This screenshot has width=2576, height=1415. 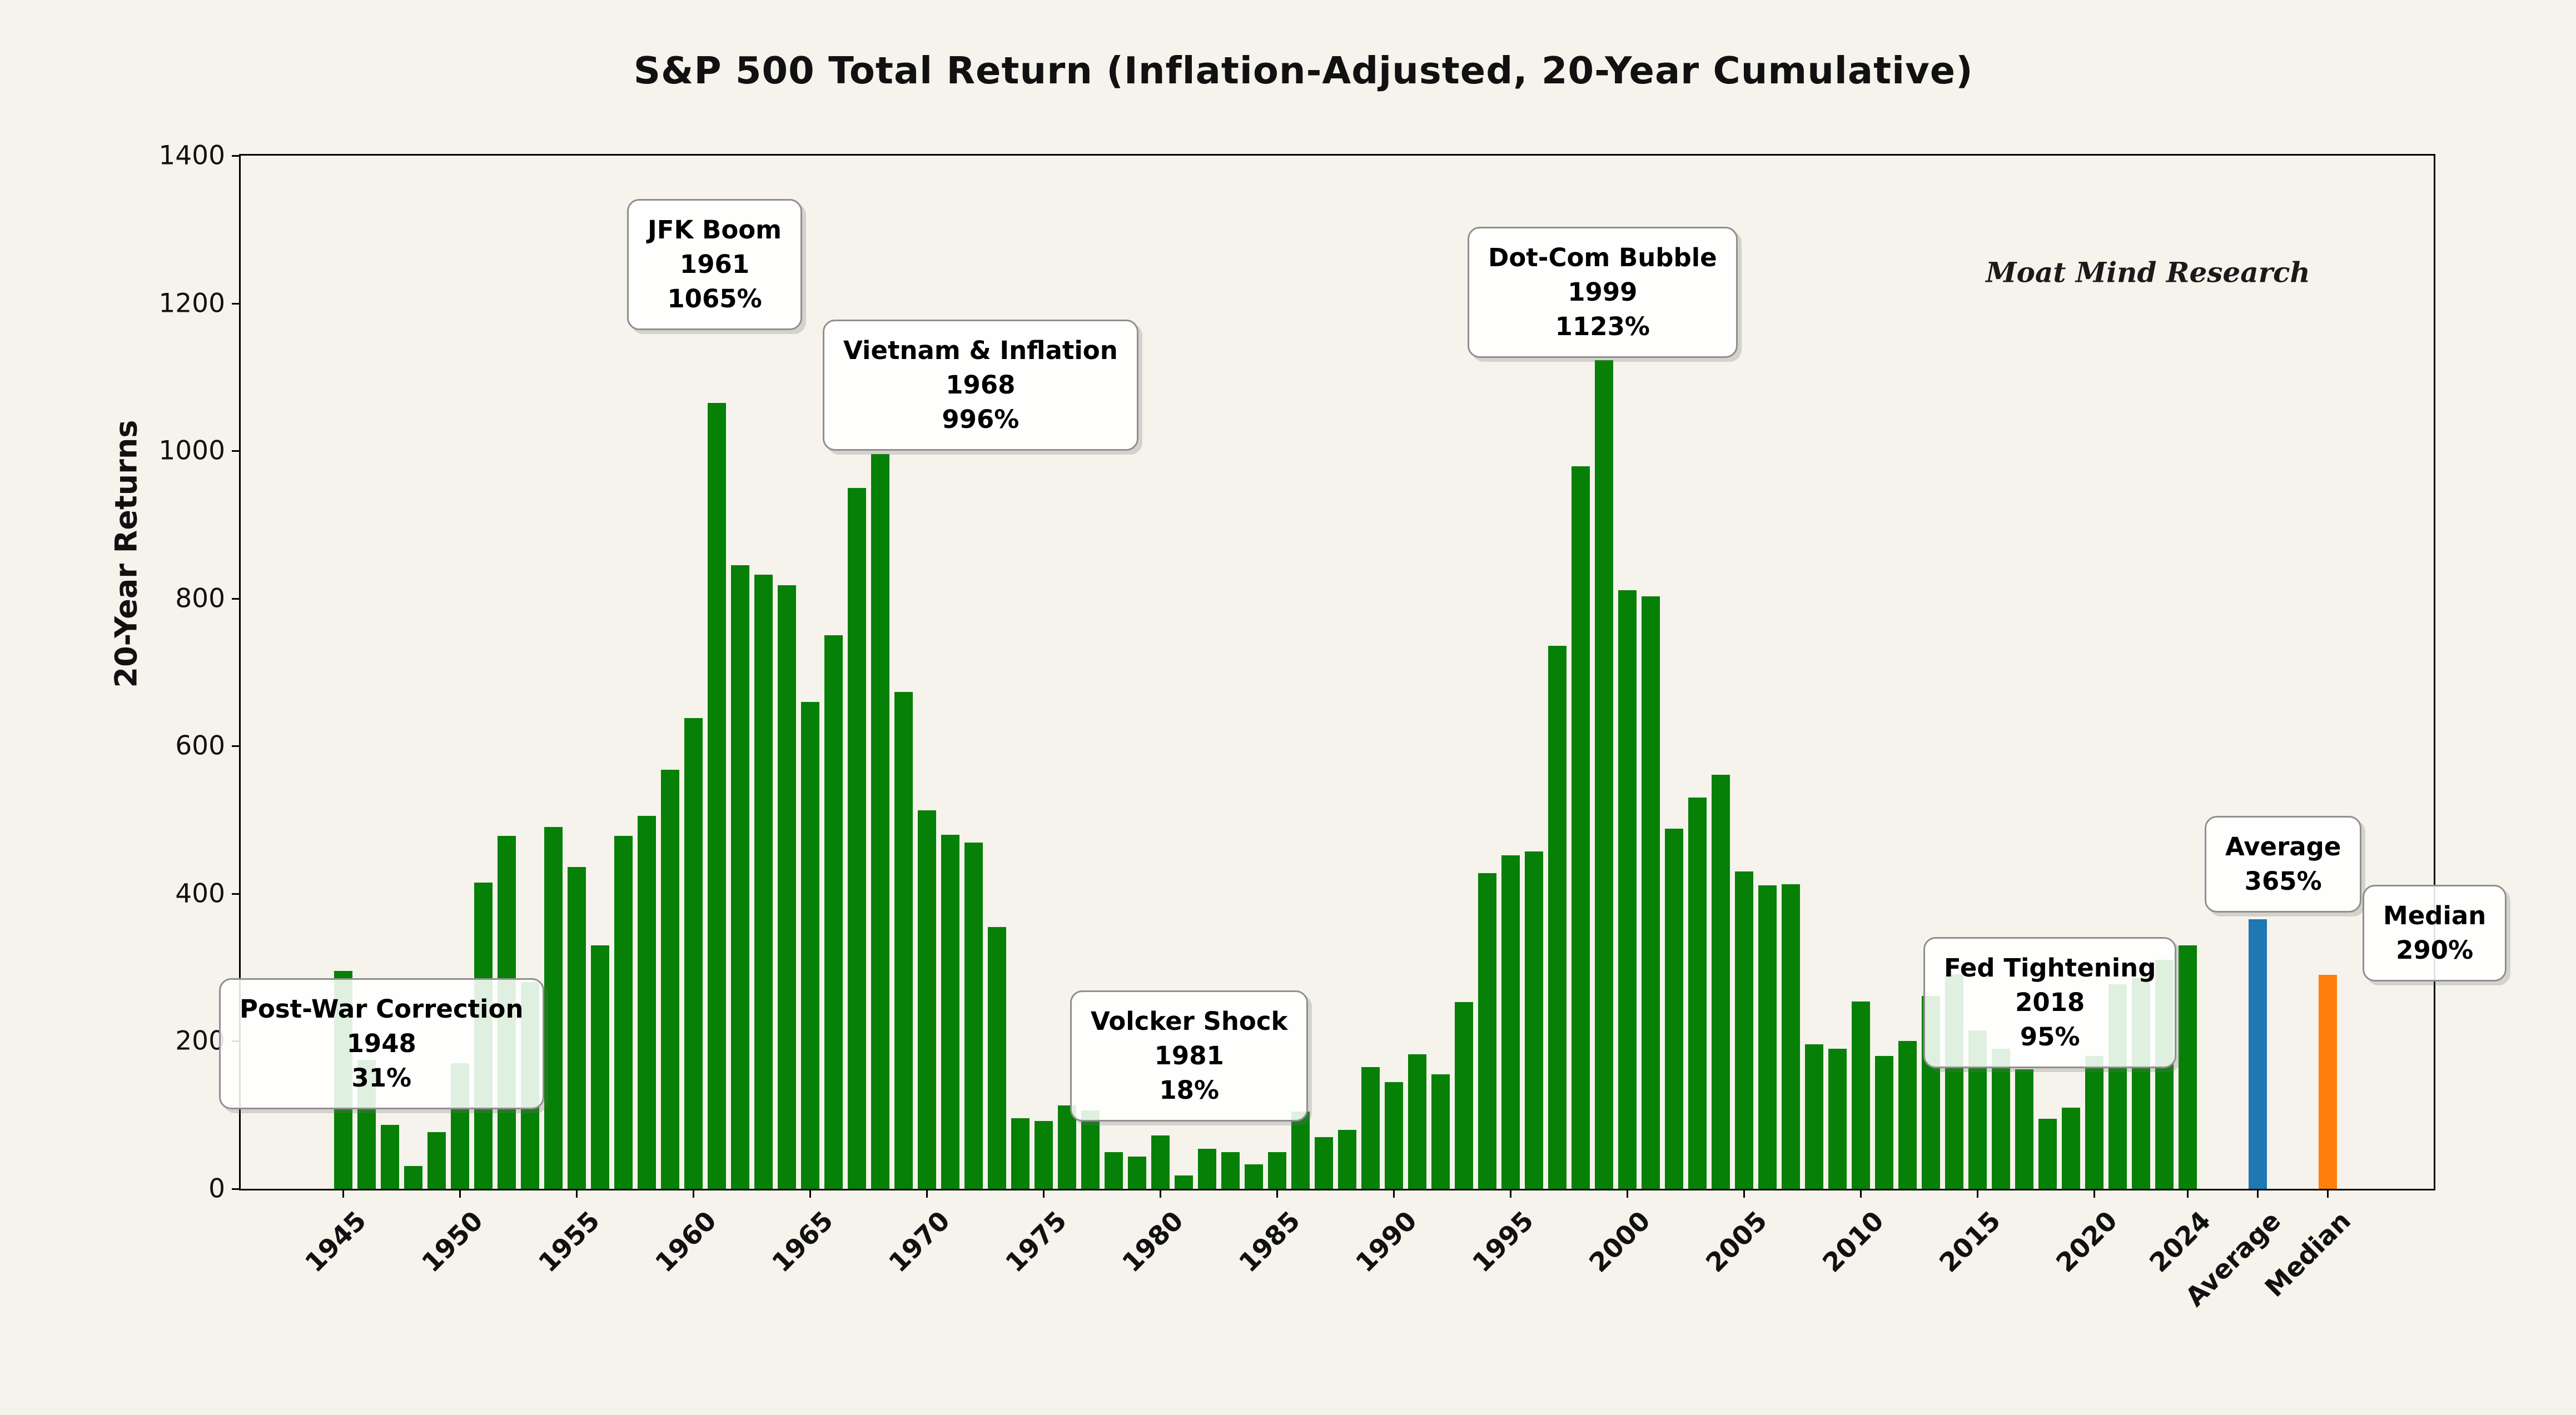 What do you see at coordinates (927, 1000) in the screenshot?
I see `bar-1970` at bounding box center [927, 1000].